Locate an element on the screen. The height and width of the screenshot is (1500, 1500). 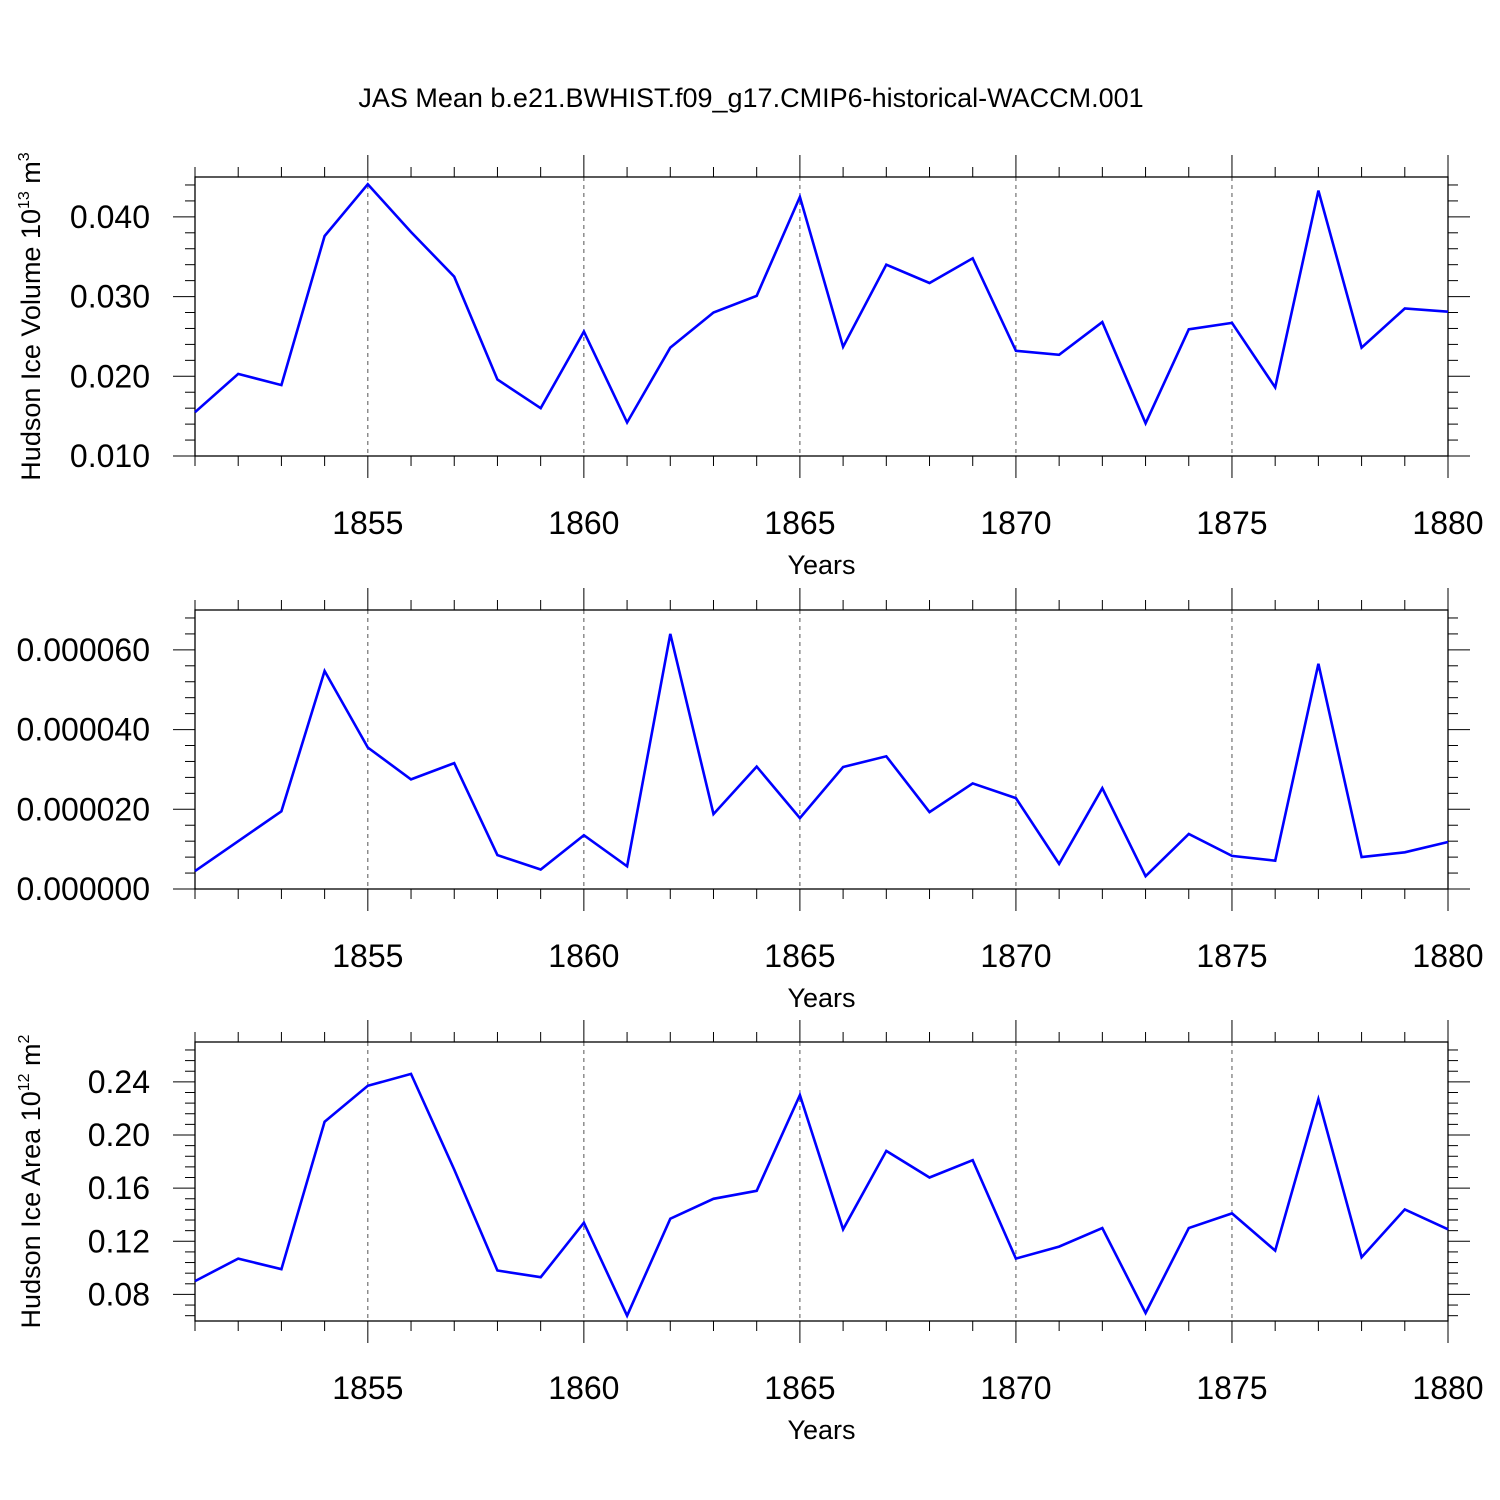
y-tick-label: 0.16 is located at coordinates (119, 1188).